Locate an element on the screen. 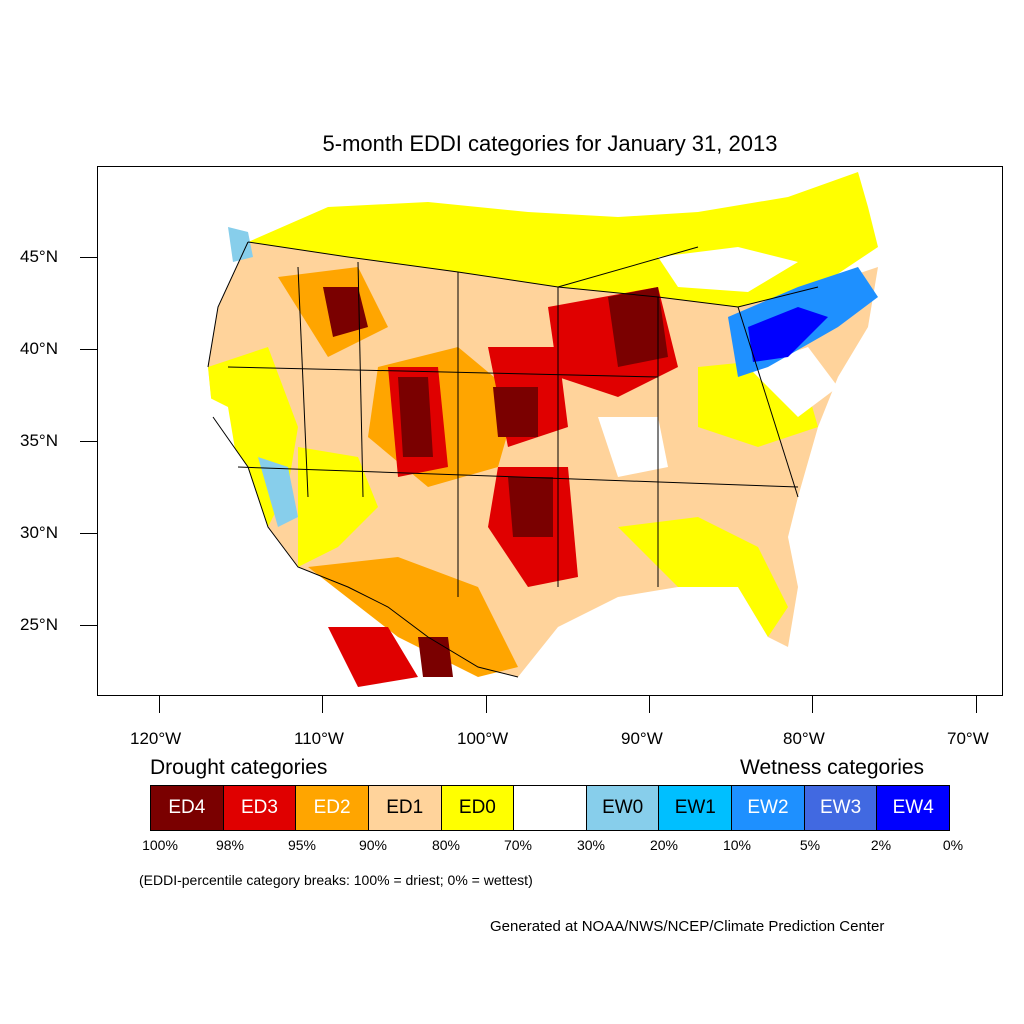 This screenshot has height=1024, width=1024. ed4-oklahoma is located at coordinates (530, 507).